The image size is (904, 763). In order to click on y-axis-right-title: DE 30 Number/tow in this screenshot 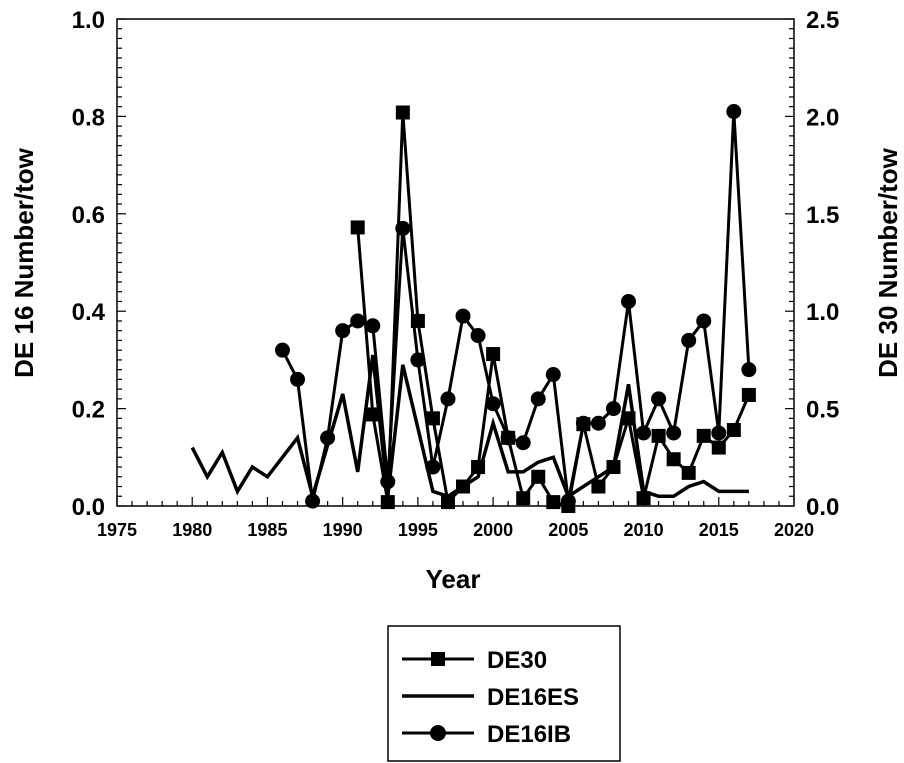, I will do `click(888, 262)`.